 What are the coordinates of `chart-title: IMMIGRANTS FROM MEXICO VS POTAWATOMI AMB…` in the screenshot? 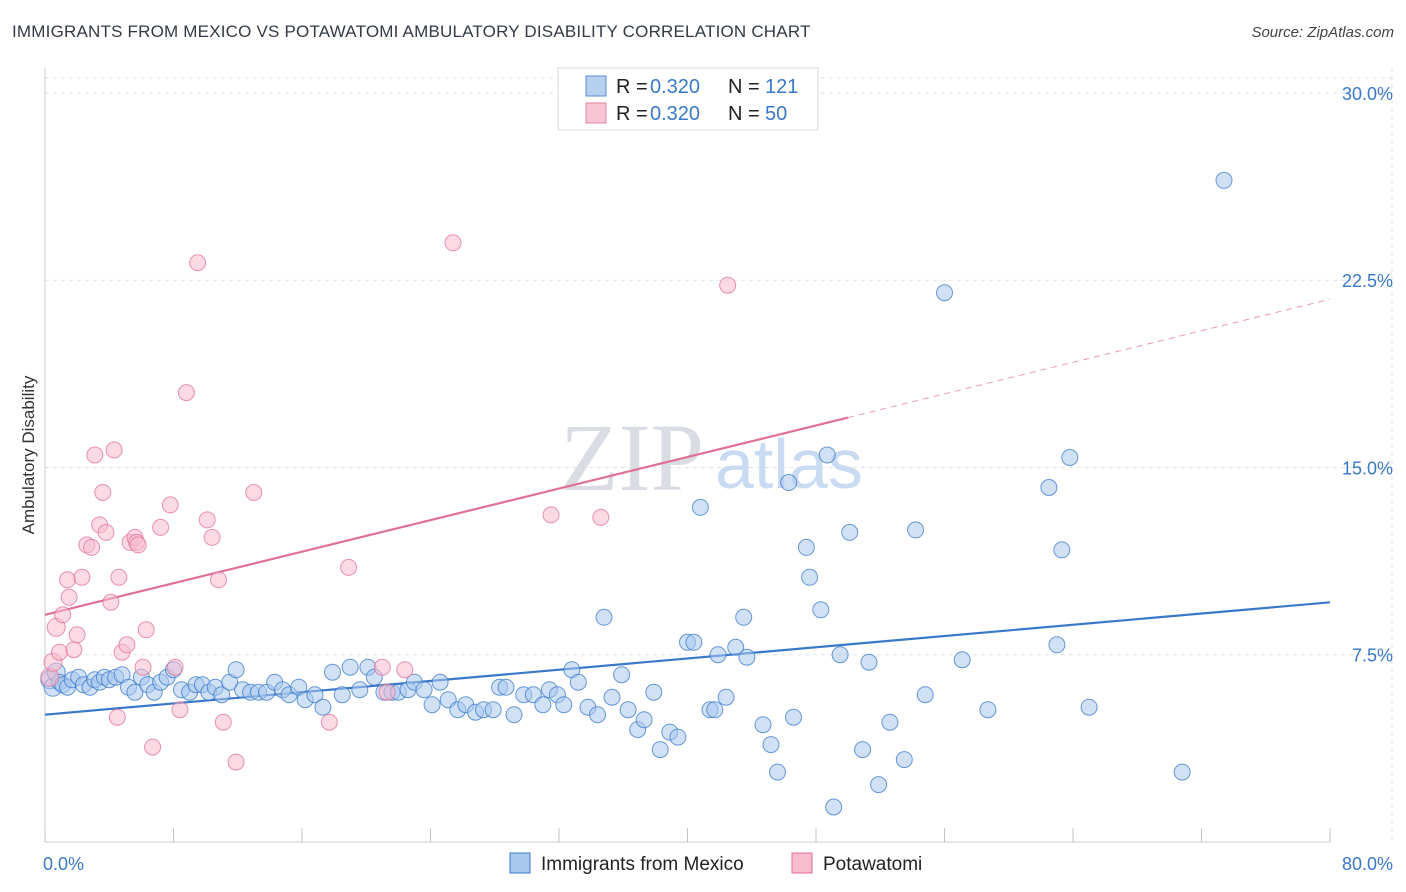 It's located at (411, 31).